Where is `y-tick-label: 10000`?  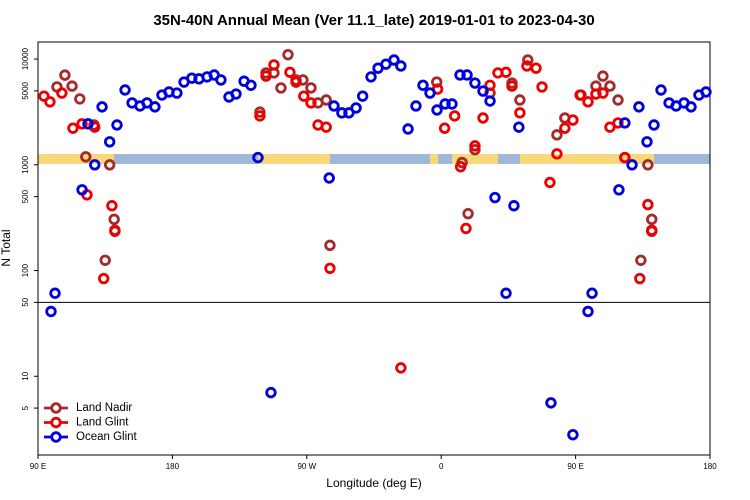
y-tick-label: 10000 is located at coordinates (25, 58).